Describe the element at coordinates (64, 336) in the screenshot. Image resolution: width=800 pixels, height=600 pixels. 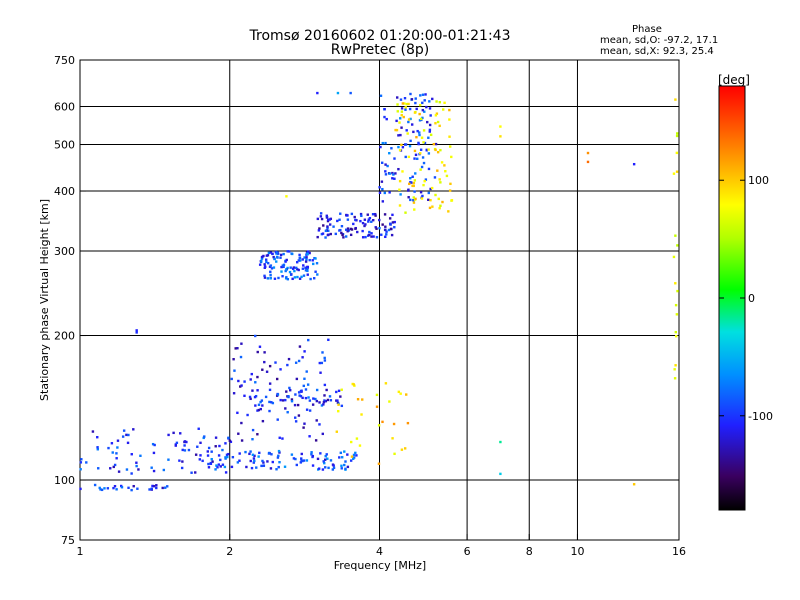
I see `y-tick-label: 200` at that location.